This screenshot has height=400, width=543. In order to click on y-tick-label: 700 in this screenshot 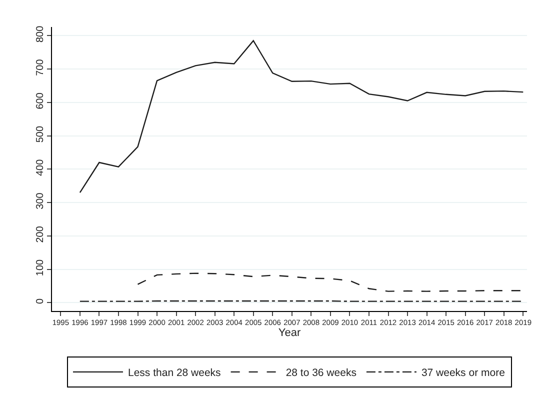, I will do `click(40, 67)`.